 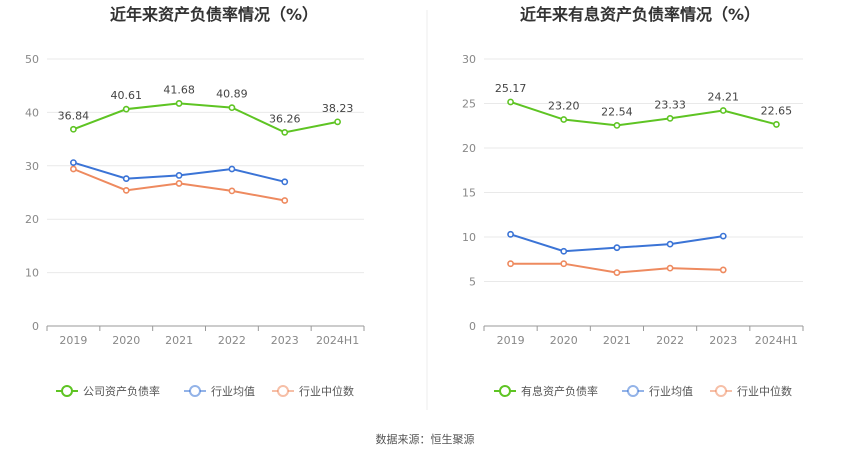 What do you see at coordinates (403, 439) in the screenshot?
I see `source-prefix: 数据来源：` at bounding box center [403, 439].